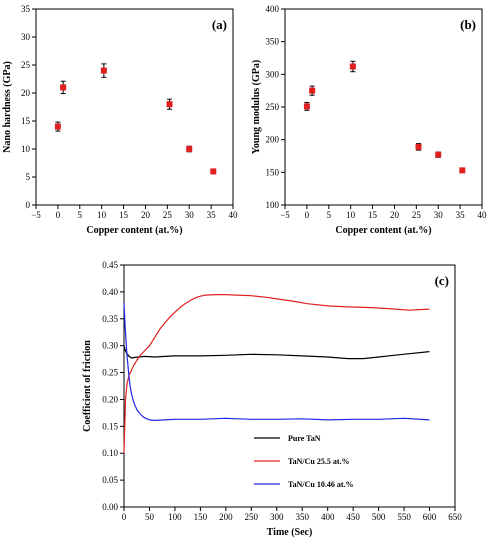 Image resolution: width=492 pixels, height=550 pixels. Describe the element at coordinates (110, 399) in the screenshot. I see `y-tick-label: 0.20` at that location.